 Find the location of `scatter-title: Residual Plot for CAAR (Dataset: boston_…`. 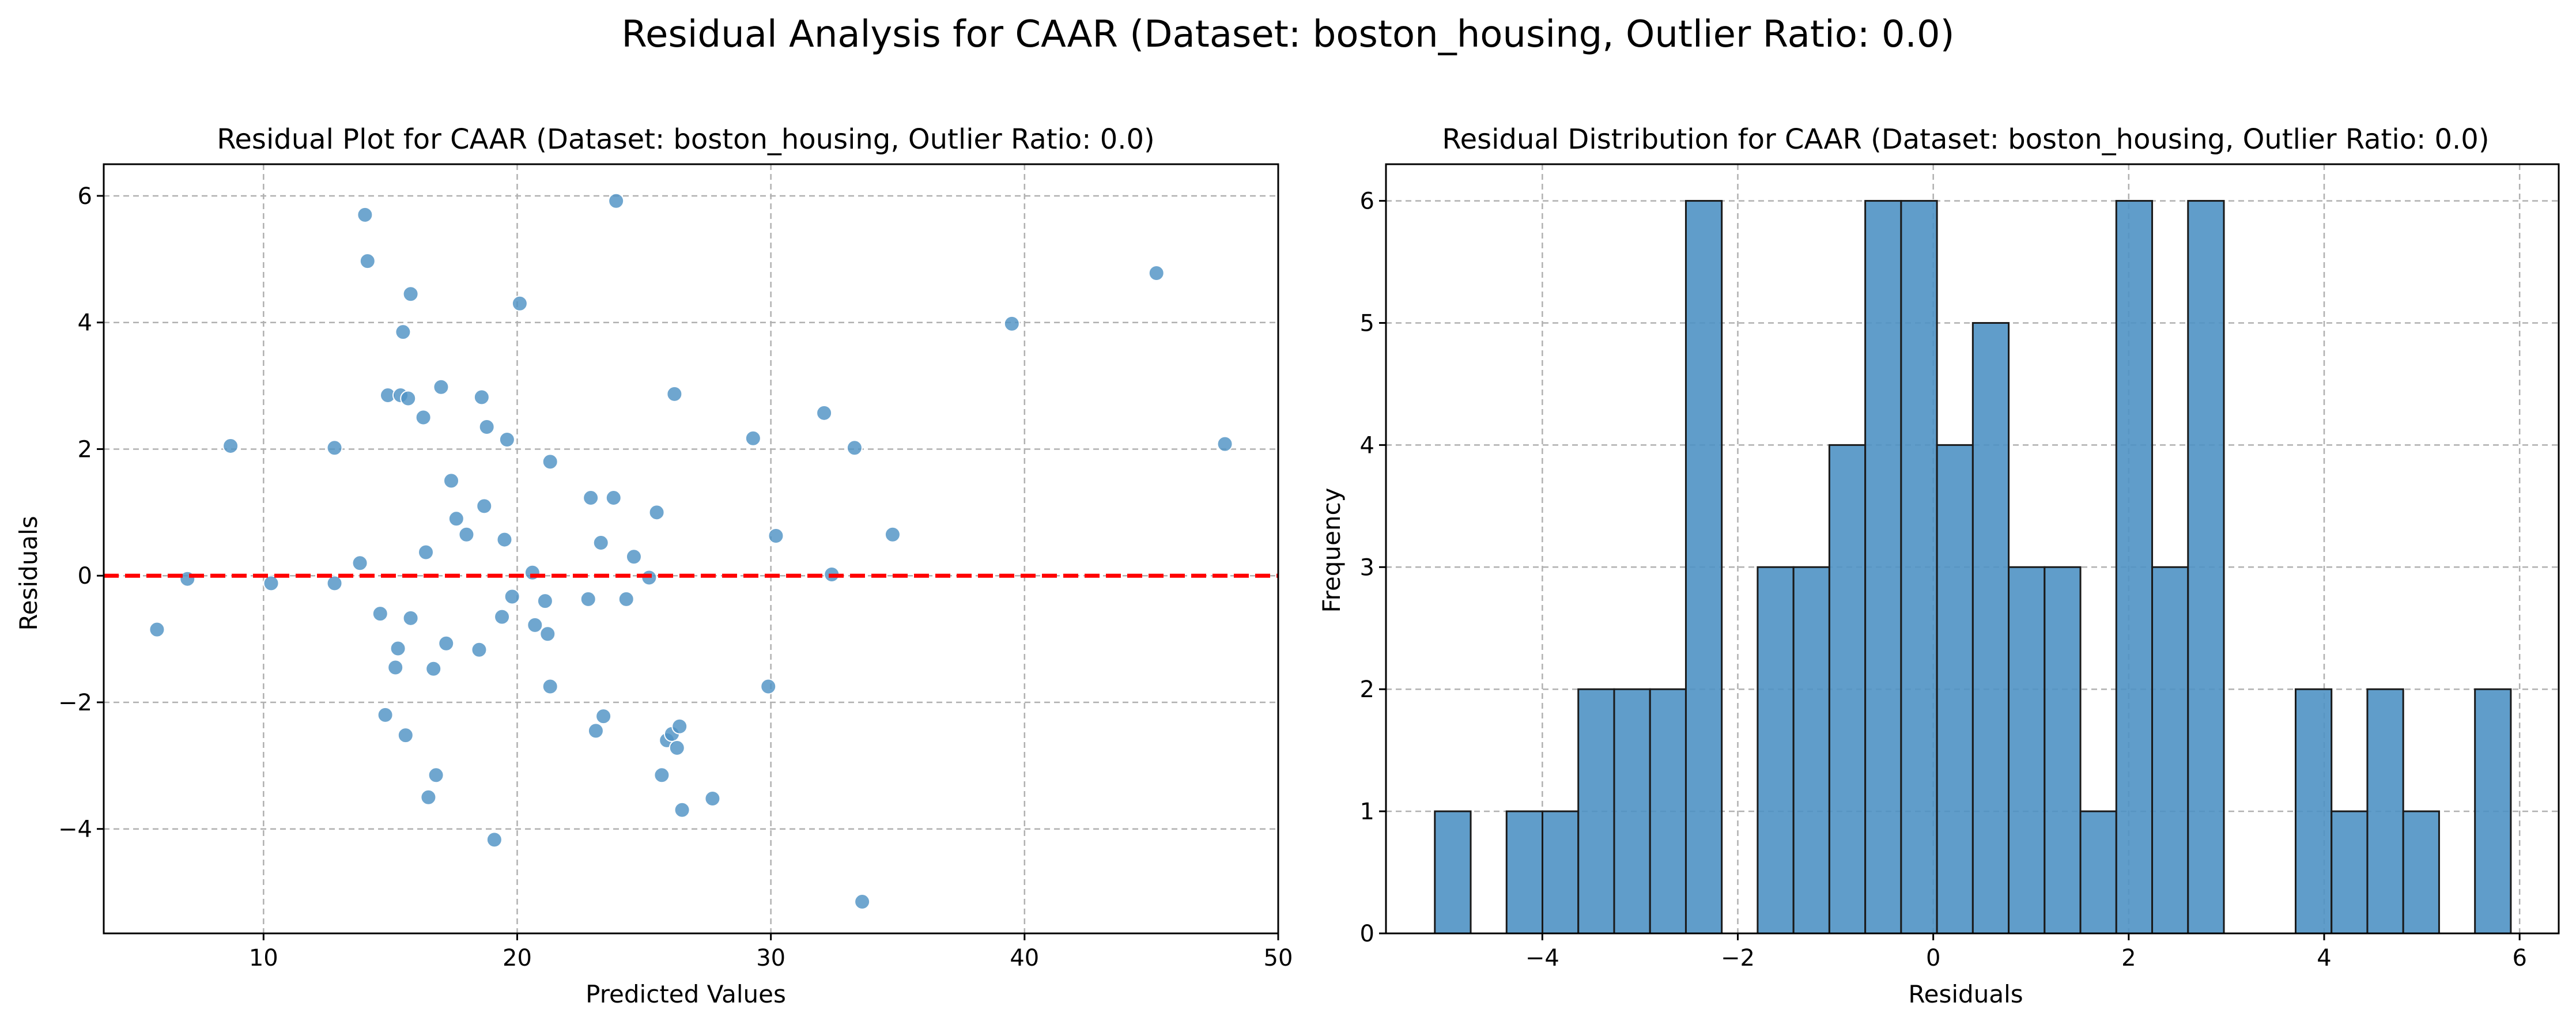

scatter-title: Residual Plot for CAAR (Dataset: boston_… is located at coordinates (686, 139).